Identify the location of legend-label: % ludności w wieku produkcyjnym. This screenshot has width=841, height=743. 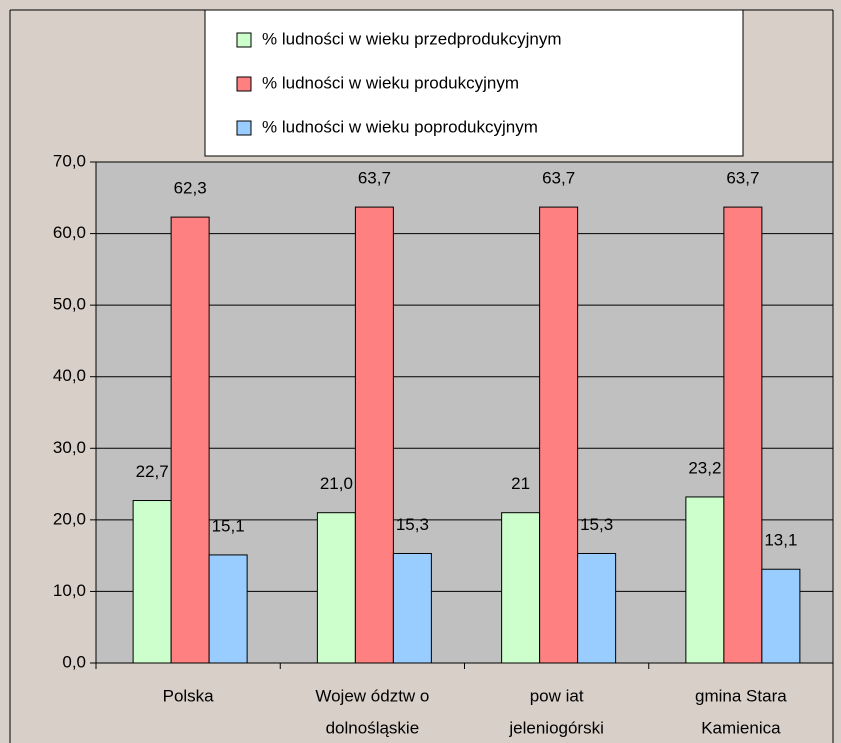
(390, 82).